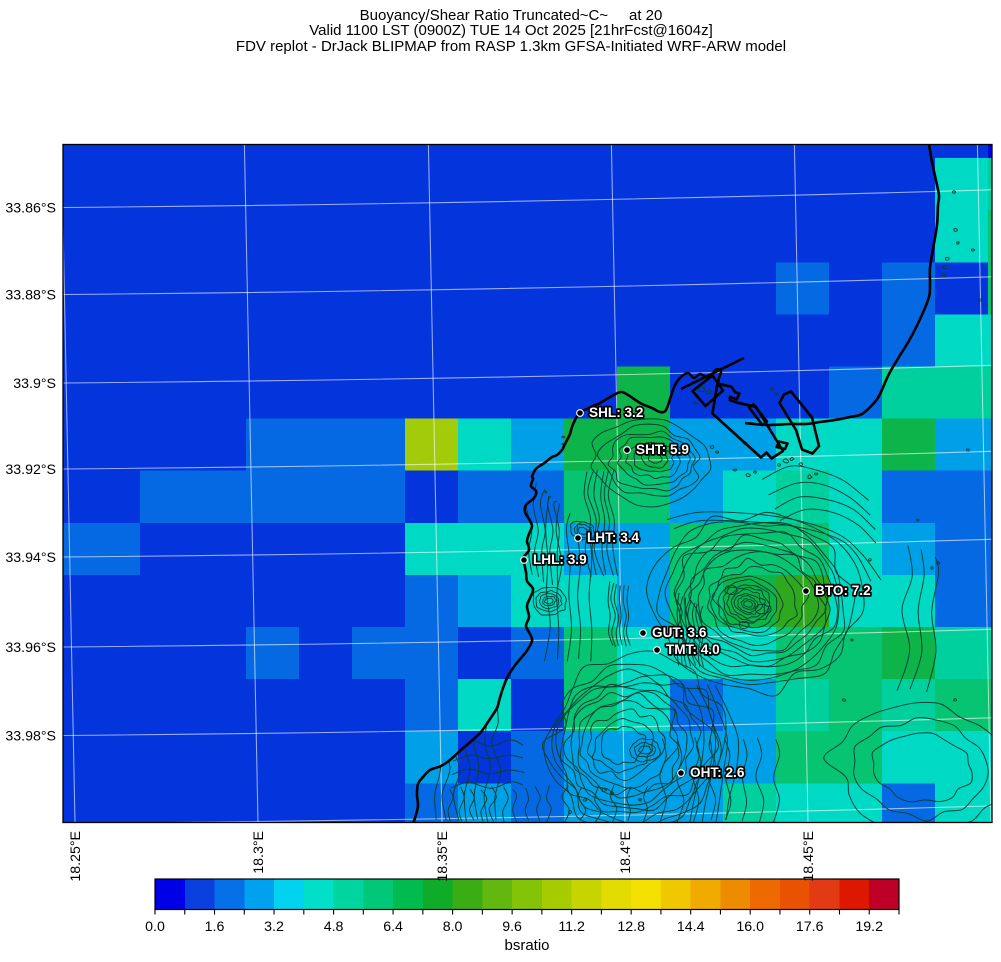 The width and height of the screenshot is (1001, 962). Describe the element at coordinates (30, 209) in the screenshot. I see `svg-text: 33.86°S` at that location.